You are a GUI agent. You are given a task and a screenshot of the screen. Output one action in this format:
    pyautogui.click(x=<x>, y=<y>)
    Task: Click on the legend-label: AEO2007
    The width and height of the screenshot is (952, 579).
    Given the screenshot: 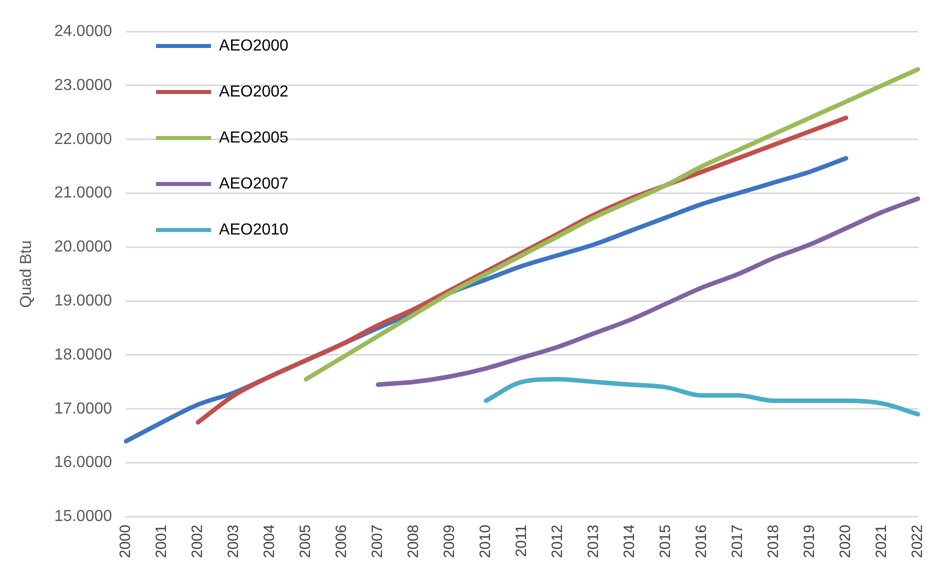 What is the action you would take?
    pyautogui.click(x=254, y=183)
    